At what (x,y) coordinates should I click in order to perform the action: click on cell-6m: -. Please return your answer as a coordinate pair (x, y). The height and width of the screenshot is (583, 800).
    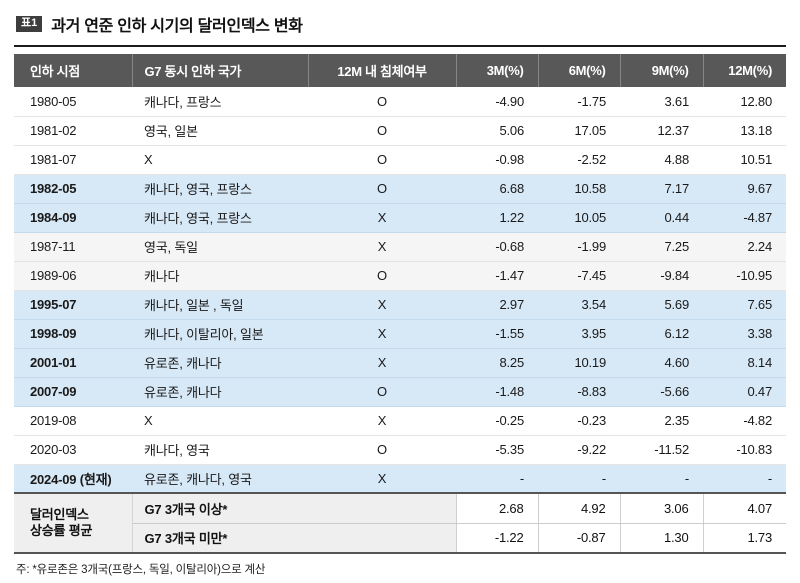
    Looking at the image, I should click on (579, 479).